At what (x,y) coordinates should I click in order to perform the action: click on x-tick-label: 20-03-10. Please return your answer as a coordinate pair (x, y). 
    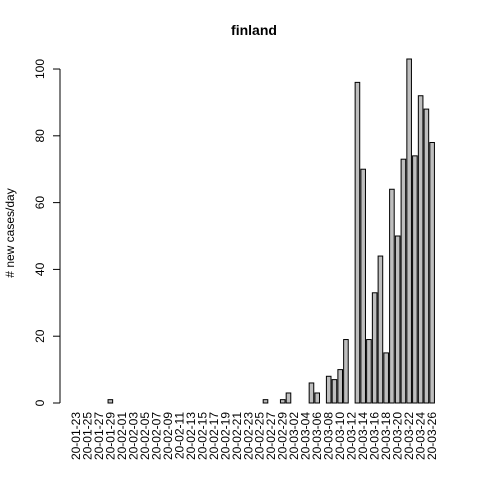
    Looking at the image, I should click on (340, 436).